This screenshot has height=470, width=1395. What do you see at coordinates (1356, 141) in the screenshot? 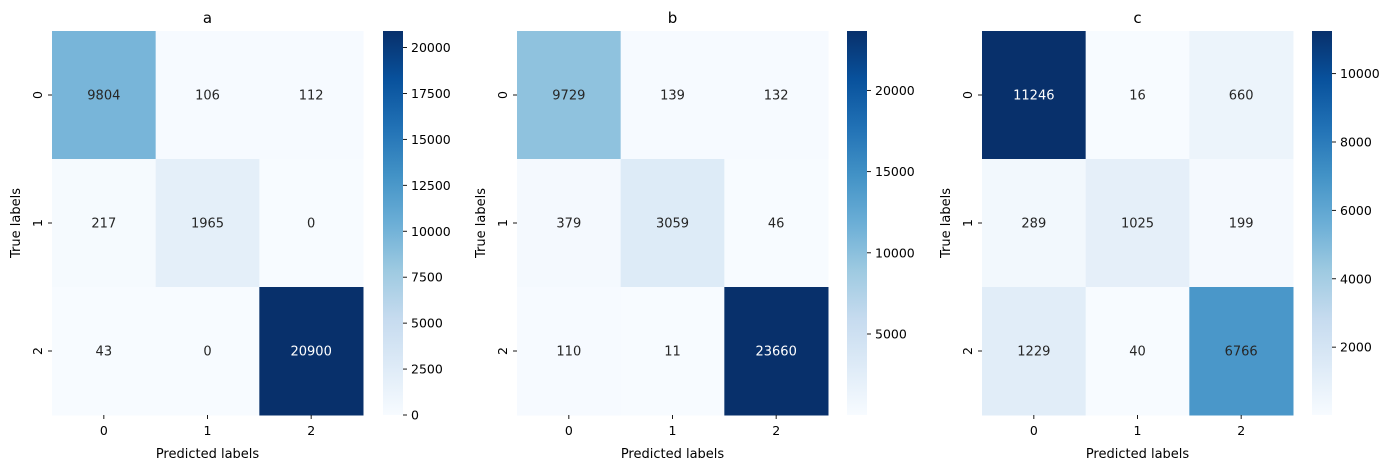
I see `colorbar-tick-label: 8000` at bounding box center [1356, 141].